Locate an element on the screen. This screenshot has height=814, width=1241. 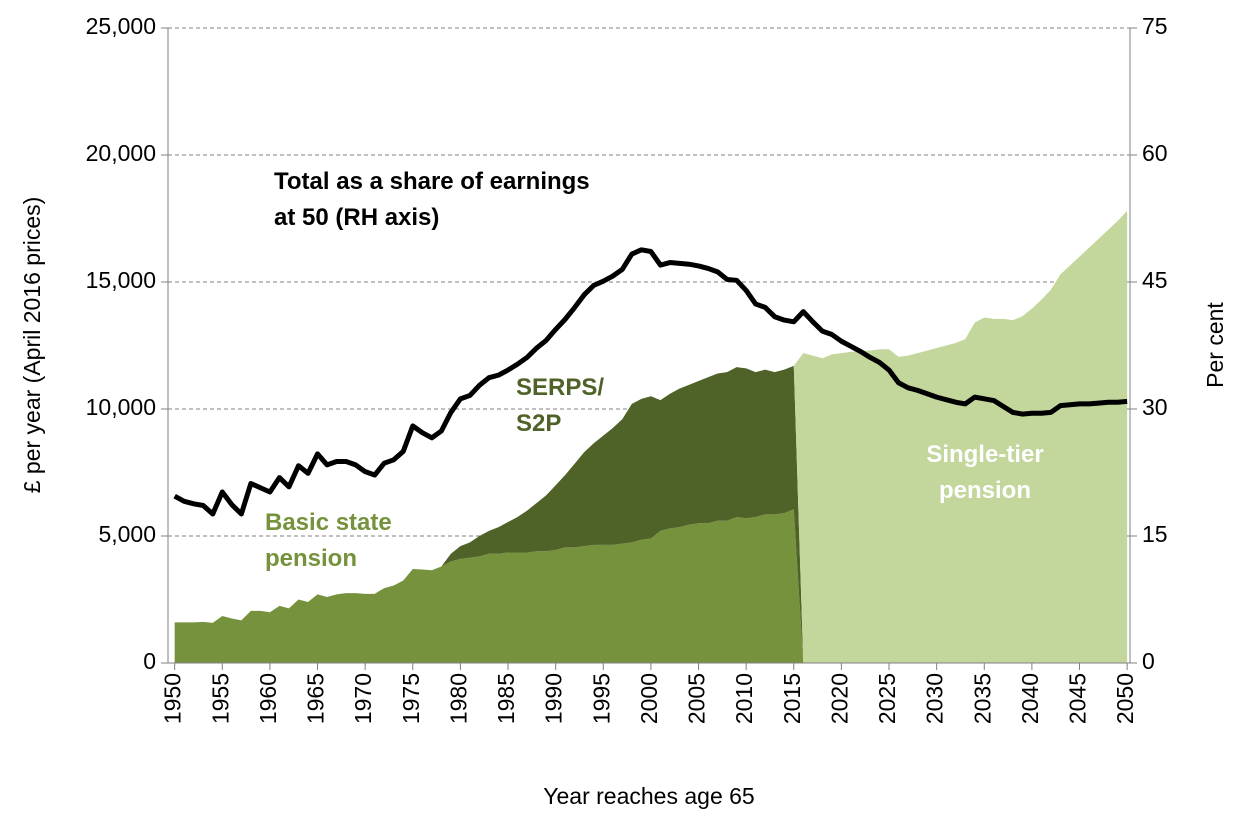
x-tick-label: 1985 is located at coordinates (506, 698).